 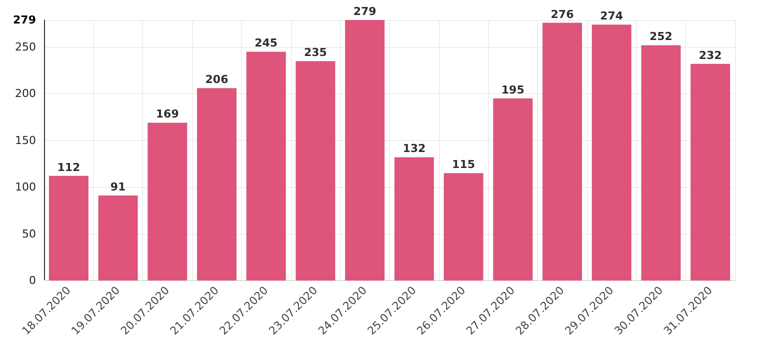 What do you see at coordinates (25, 140) in the screenshot?
I see `y-tick-label: 150` at bounding box center [25, 140].